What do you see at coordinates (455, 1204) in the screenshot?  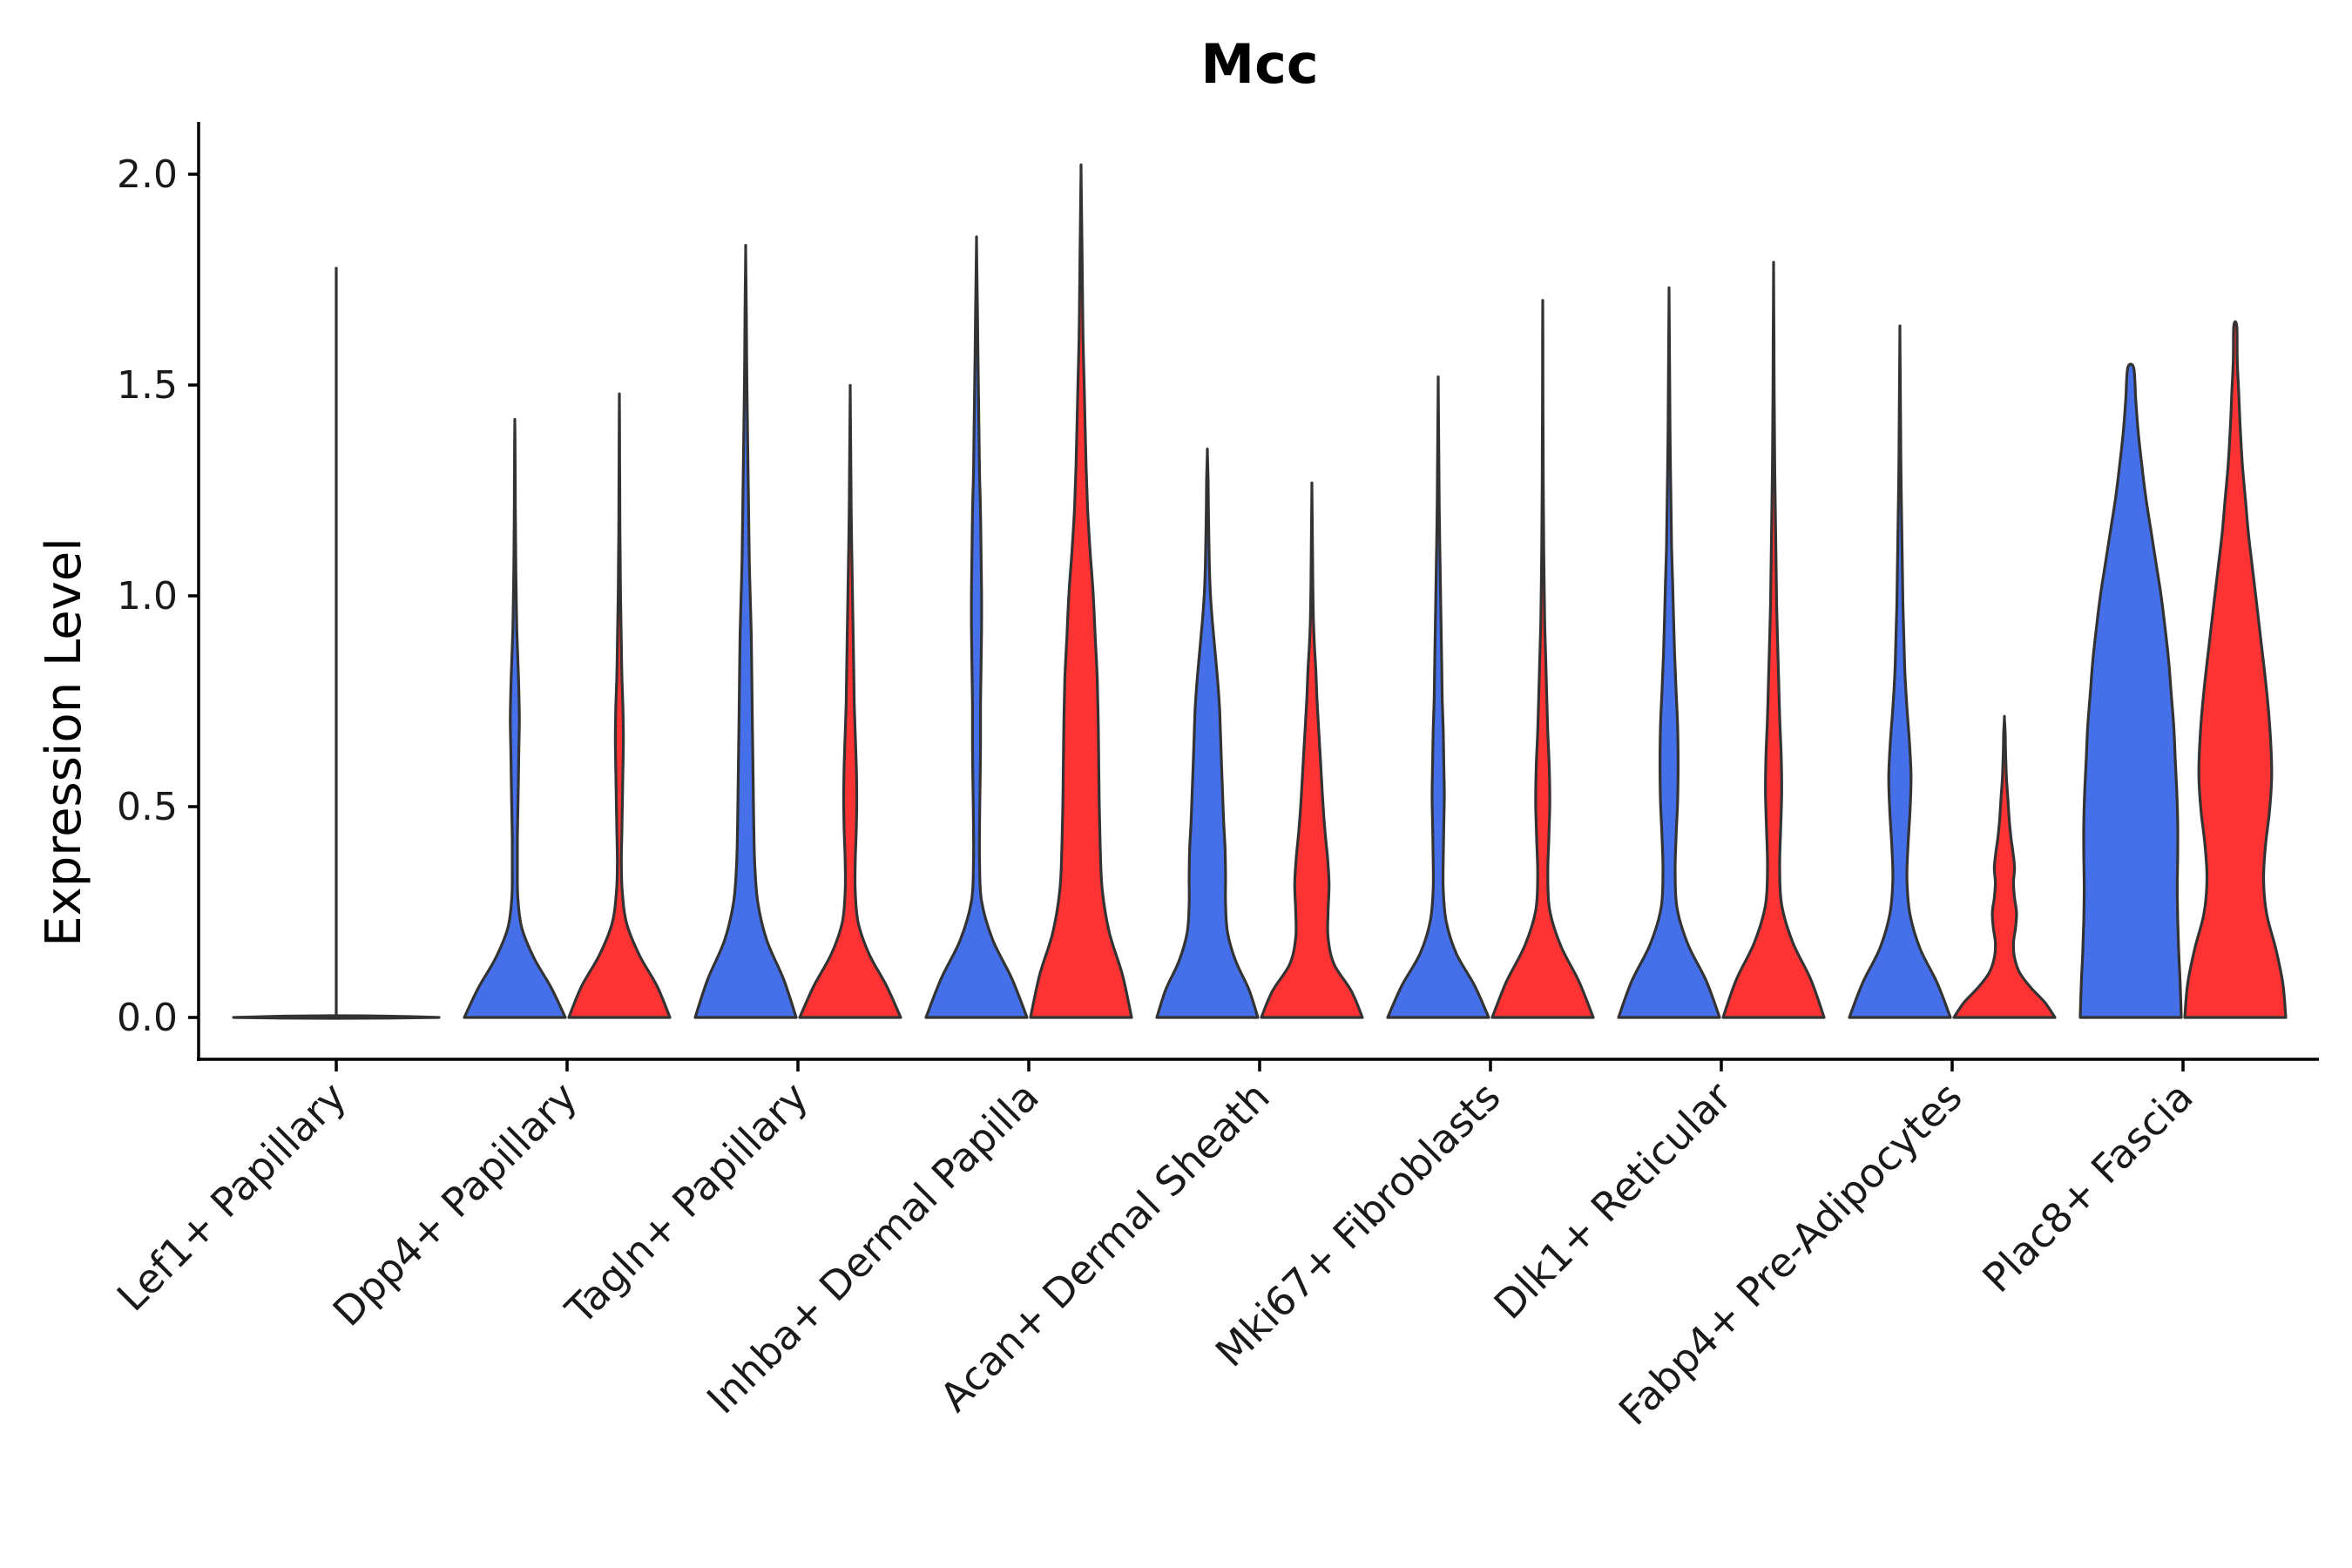 I see `x-tick-label: Dpp4+ Papillary` at bounding box center [455, 1204].